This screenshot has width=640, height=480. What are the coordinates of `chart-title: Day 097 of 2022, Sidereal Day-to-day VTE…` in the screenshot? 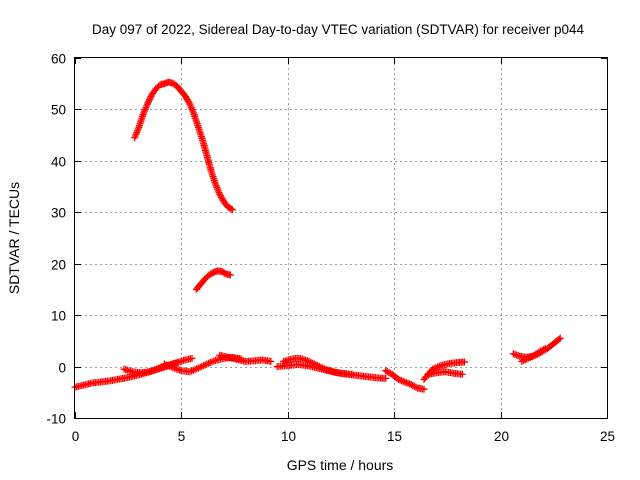 It's located at (338, 29).